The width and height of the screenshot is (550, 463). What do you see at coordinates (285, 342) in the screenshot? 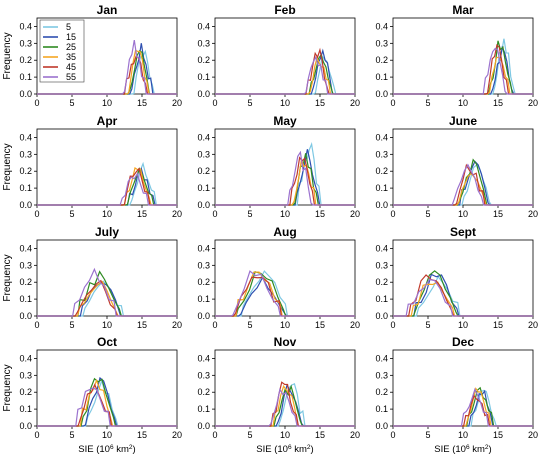
I see `panel-title: Nov` at bounding box center [285, 342].